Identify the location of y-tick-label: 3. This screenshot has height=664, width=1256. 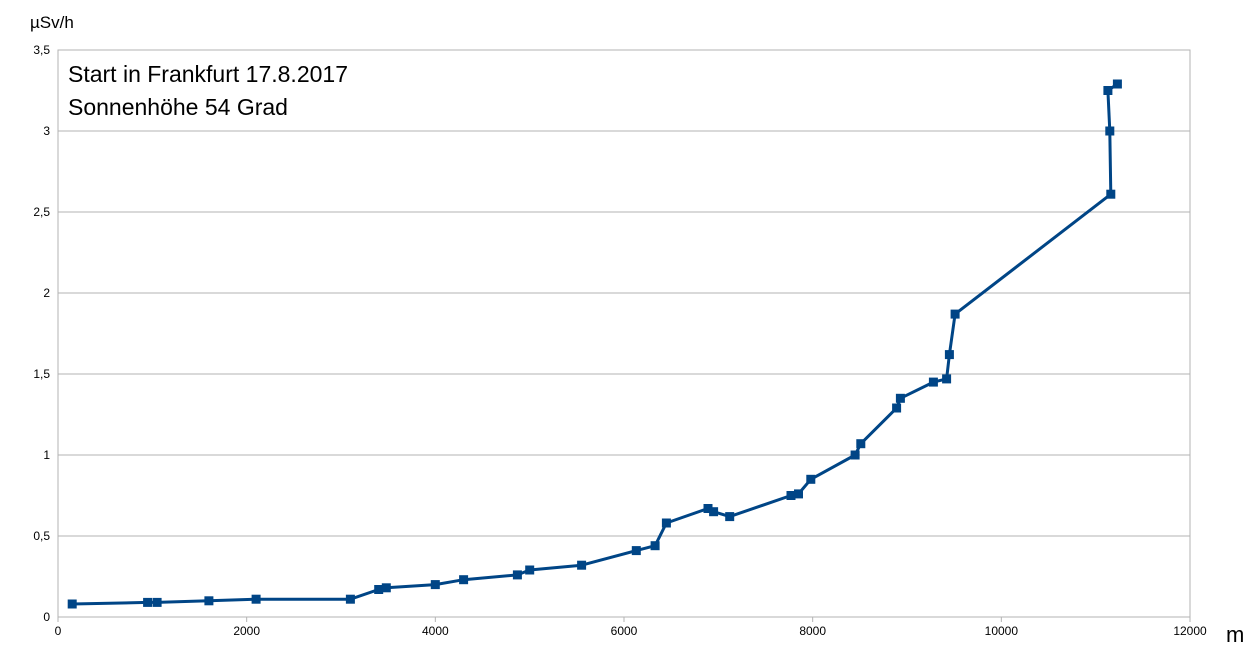
(46, 131).